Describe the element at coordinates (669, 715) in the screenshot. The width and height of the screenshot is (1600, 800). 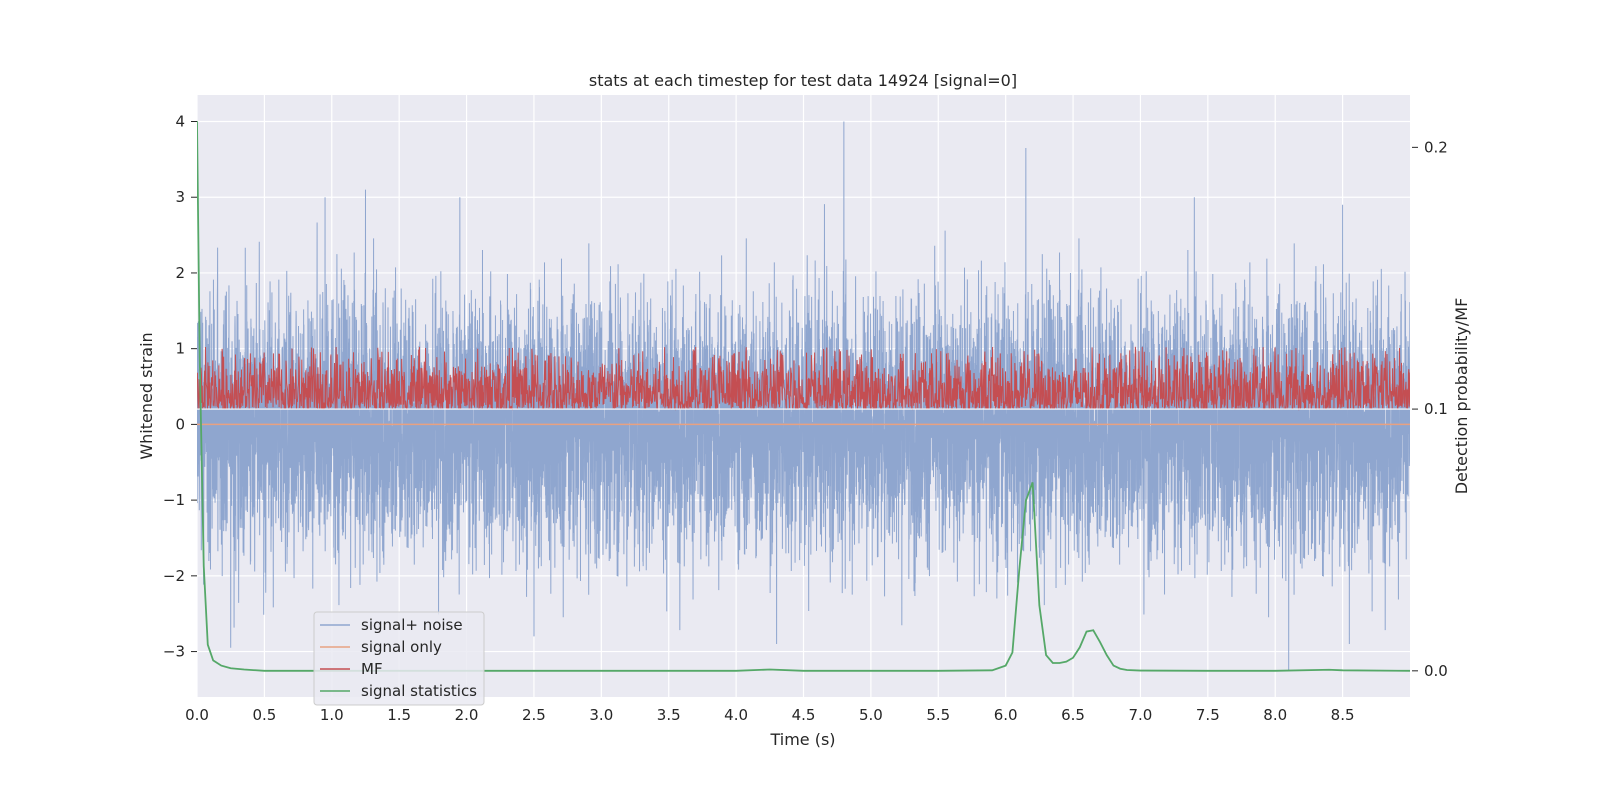
I see `x-tick-label: 3.5` at that location.